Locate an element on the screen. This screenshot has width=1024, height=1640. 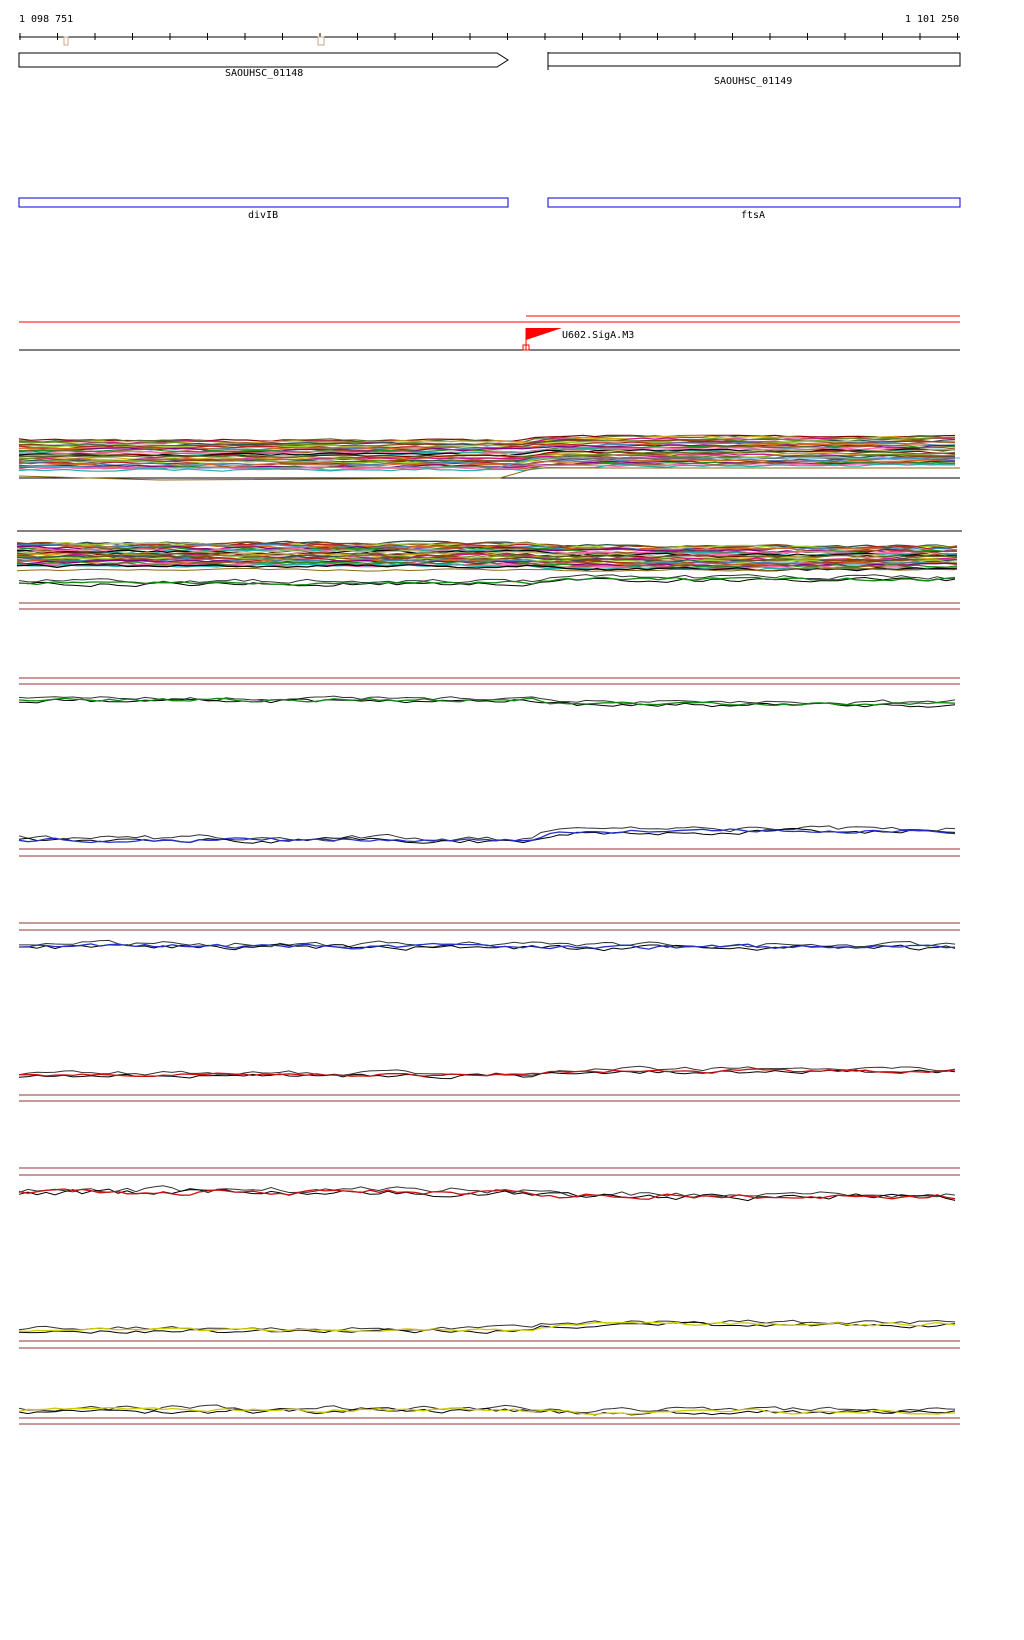
promoter-label: U602.SigA.M3 is located at coordinates (598, 335).